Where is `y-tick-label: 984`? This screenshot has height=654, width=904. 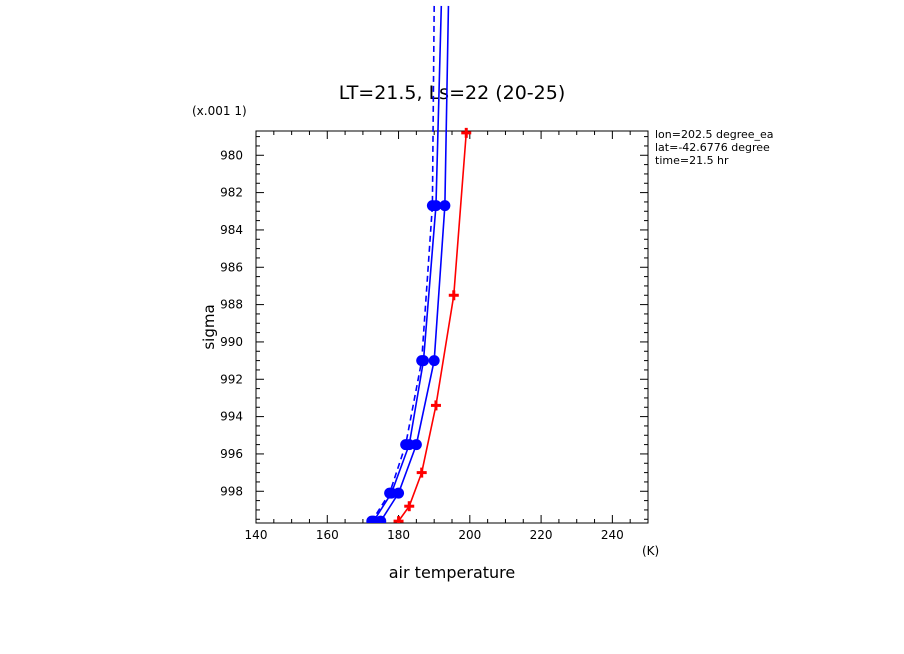 y-tick-label: 984 is located at coordinates (231, 230).